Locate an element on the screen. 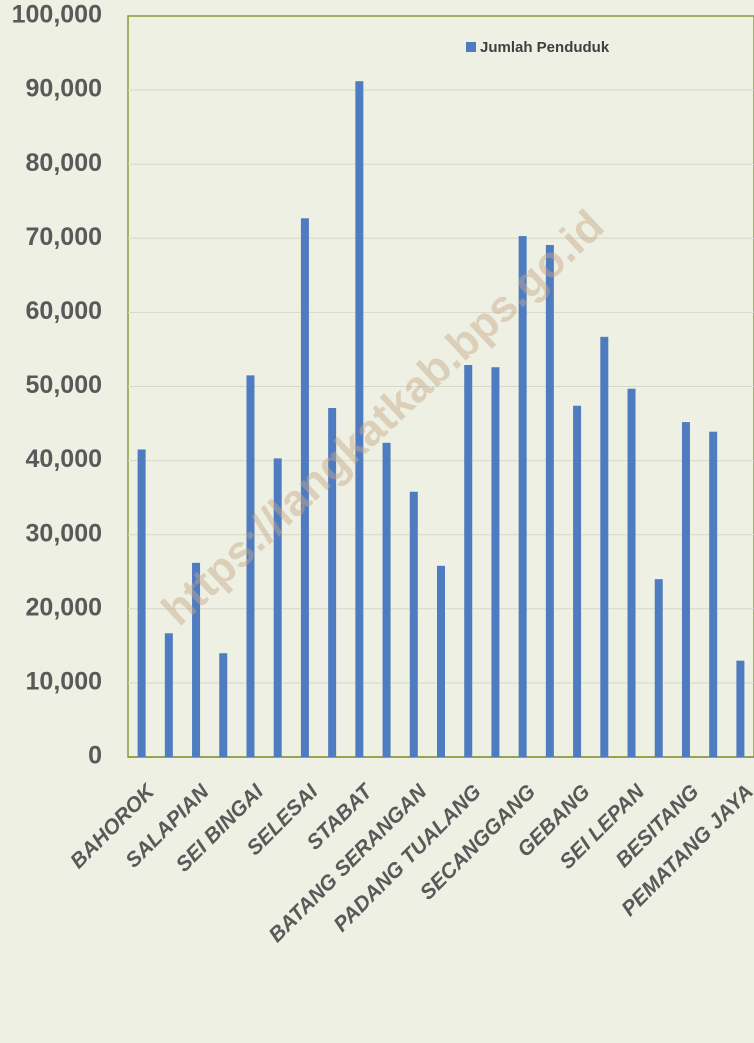 The image size is (754, 1043). legend-label: Jumlah Penduduk is located at coordinates (545, 47).